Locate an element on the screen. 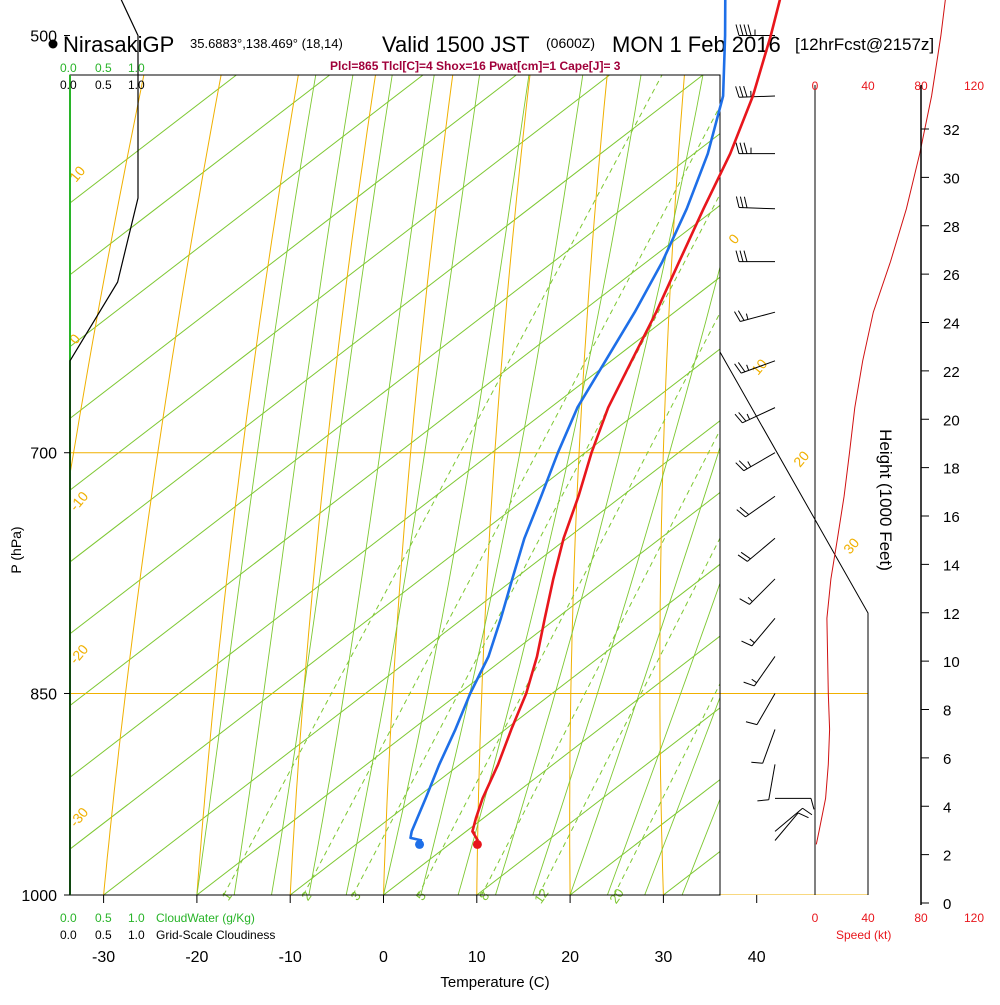 Image resolution: width=1000 pixels, height=1005 pixels. height-tick-label: 2 is located at coordinates (947, 856).